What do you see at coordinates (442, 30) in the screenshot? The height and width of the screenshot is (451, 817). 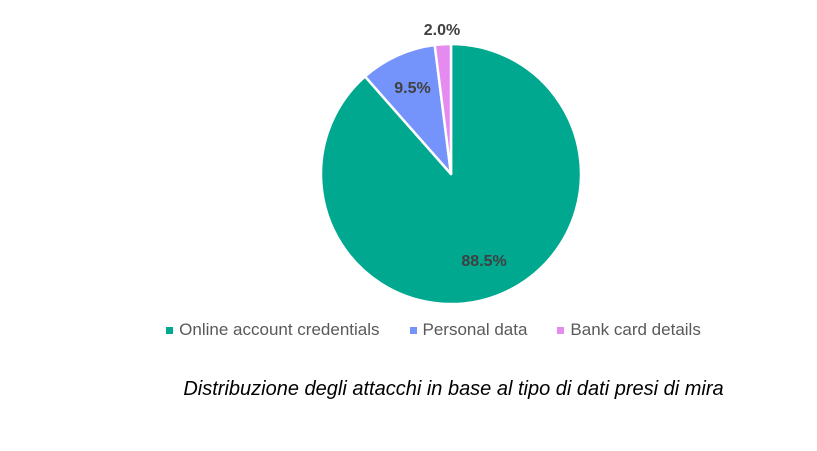 I see `data-label: 2.0%` at bounding box center [442, 30].